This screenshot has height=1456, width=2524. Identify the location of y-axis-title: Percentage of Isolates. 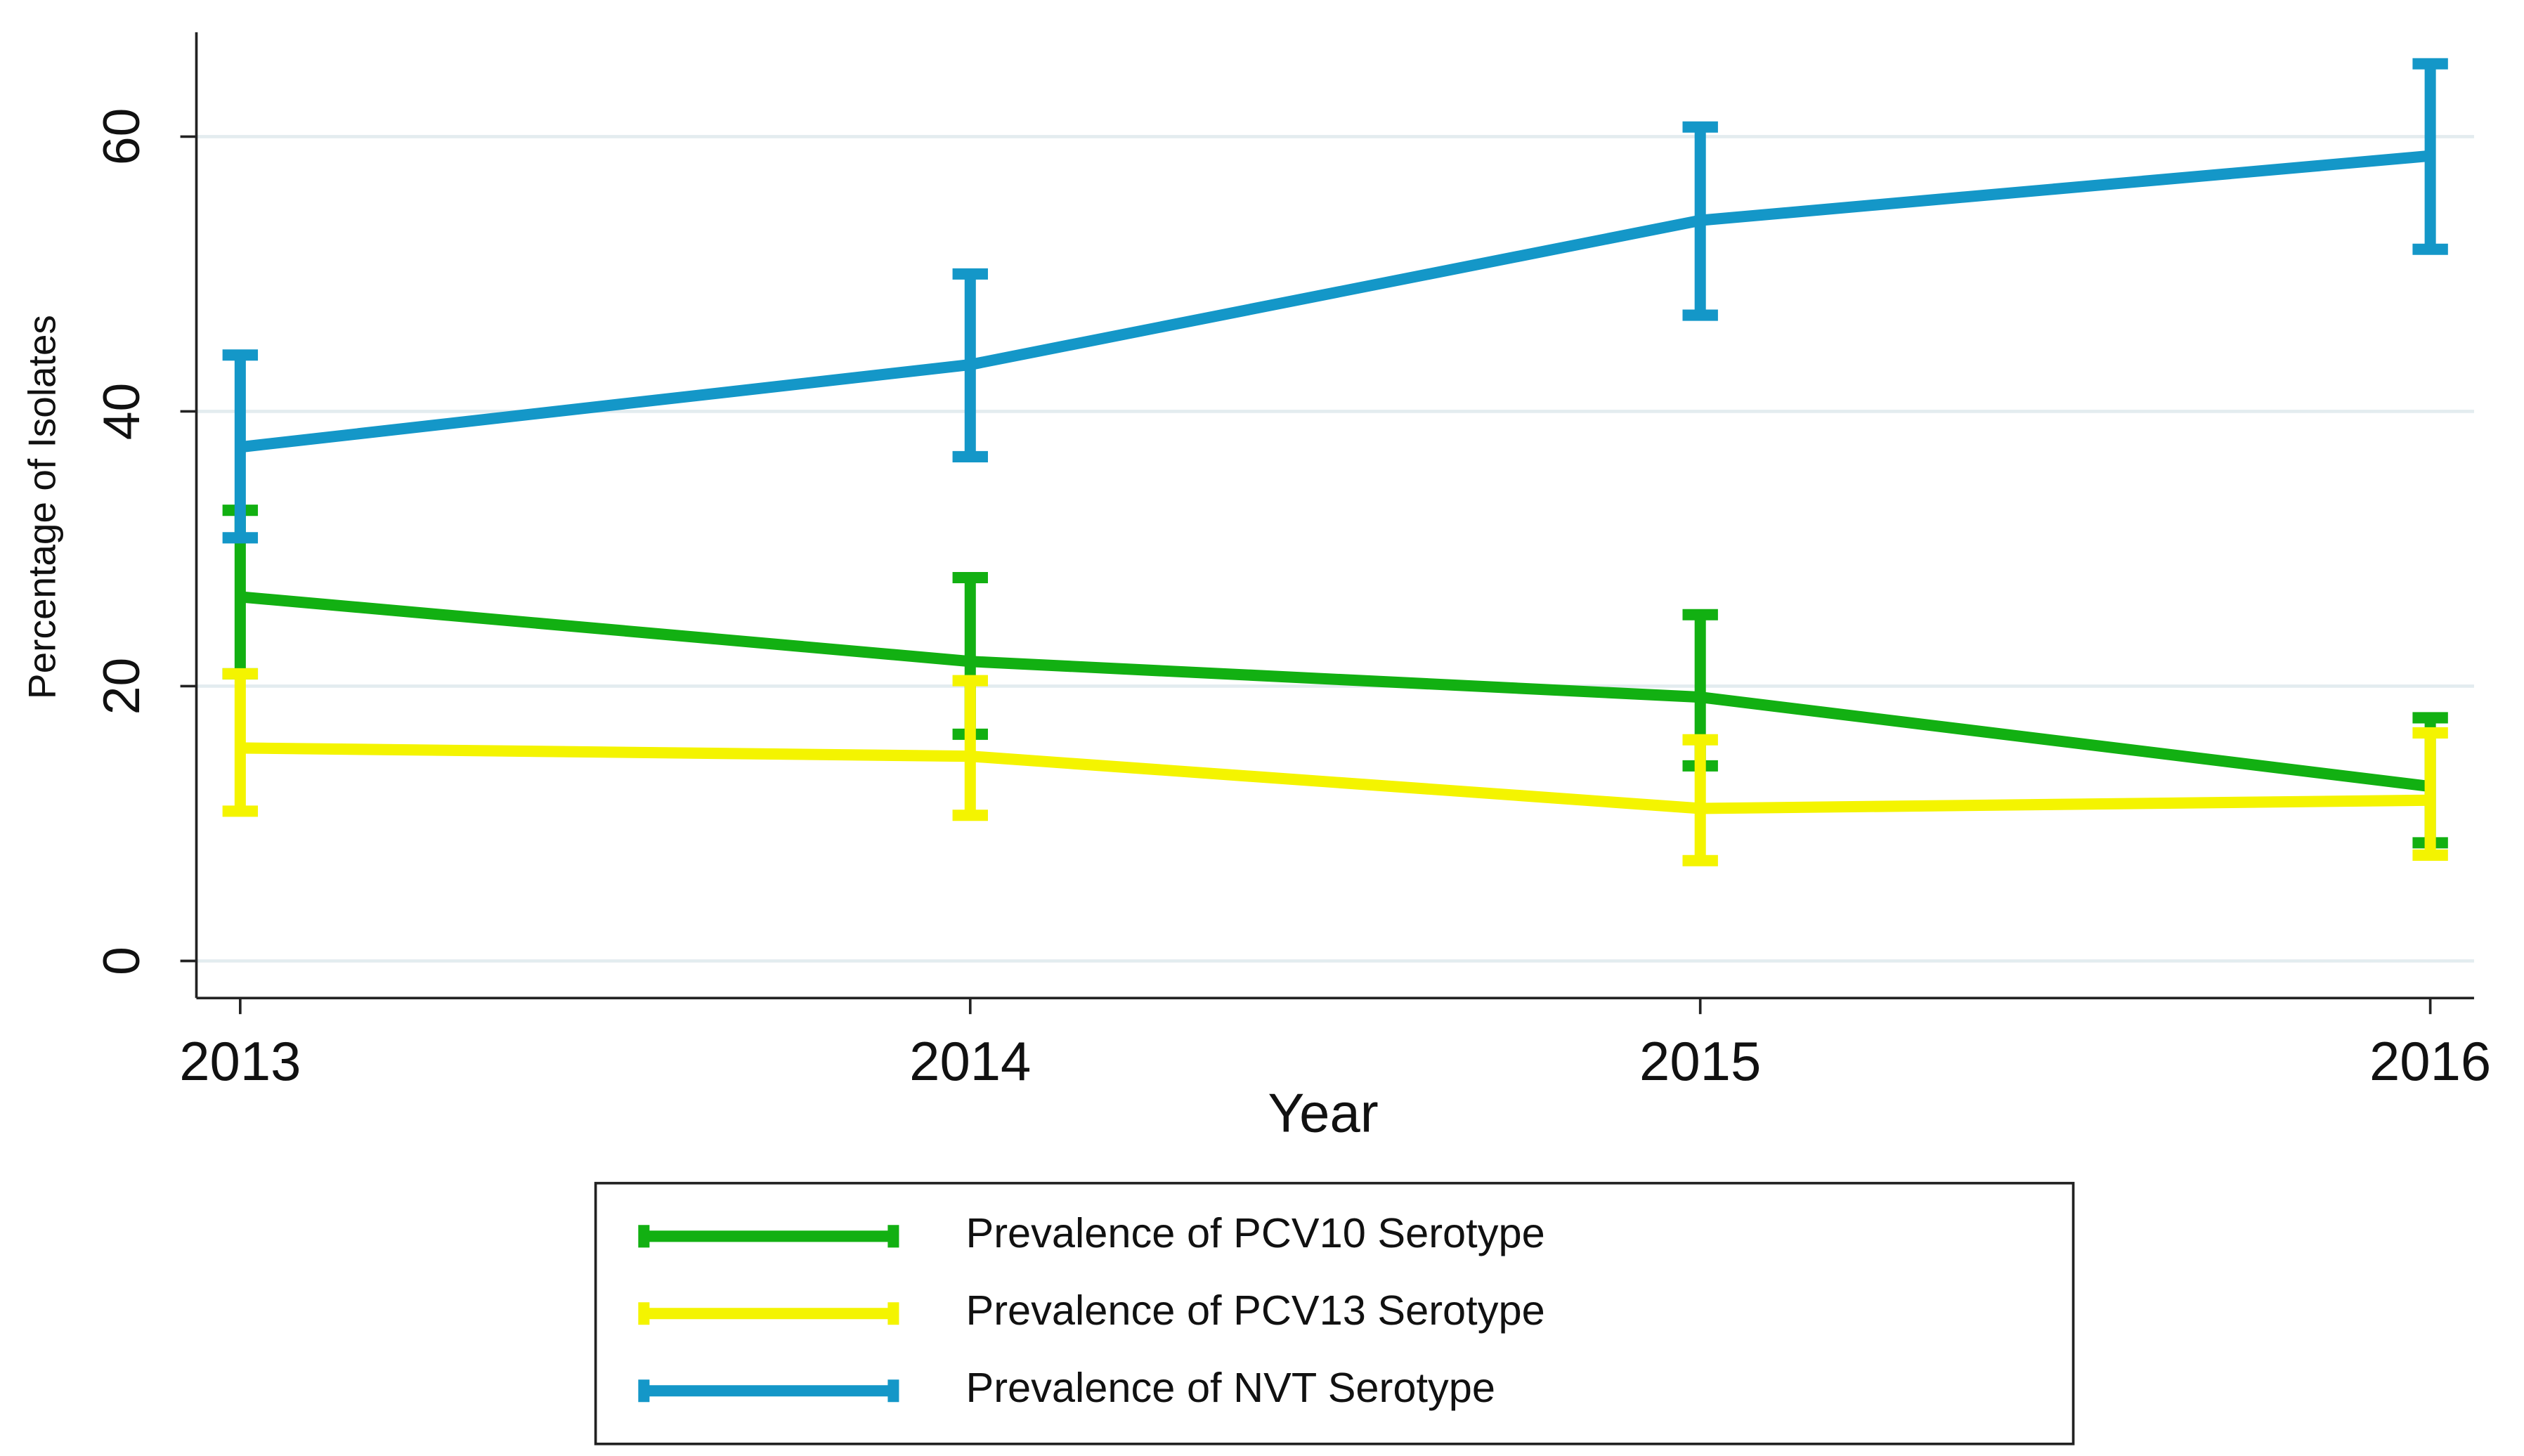
(42, 507).